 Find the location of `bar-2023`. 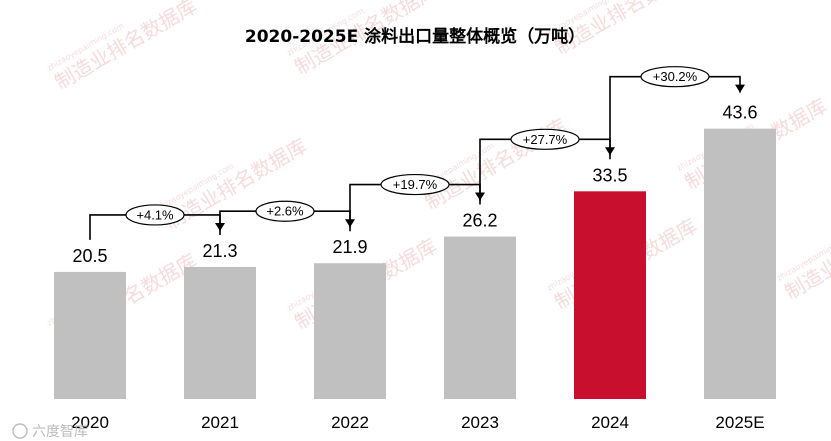

bar-2023 is located at coordinates (480, 317).